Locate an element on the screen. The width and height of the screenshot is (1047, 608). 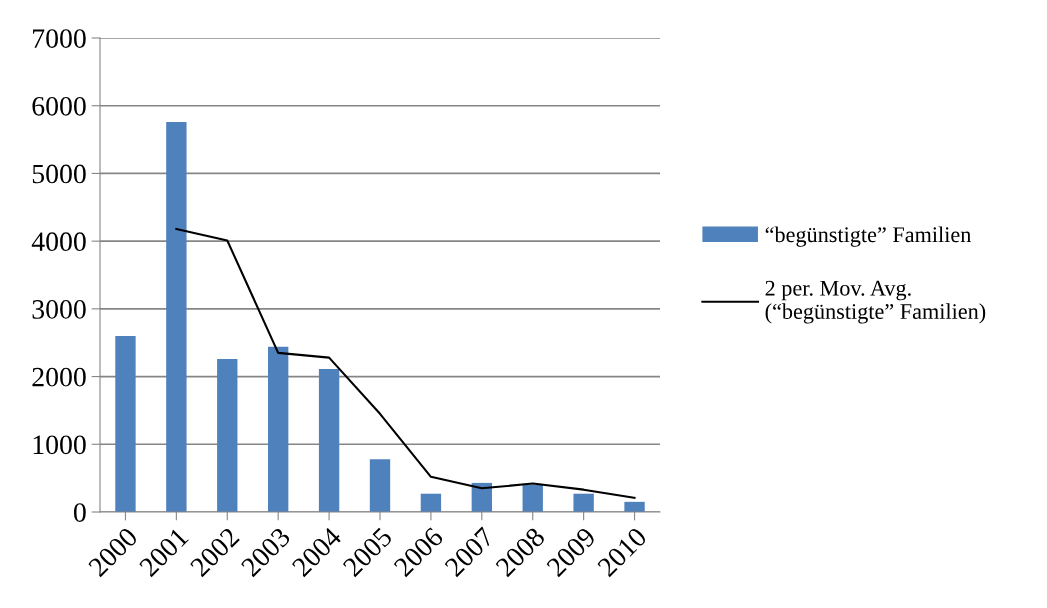
x-tick-label: 2001 is located at coordinates (164, 552).